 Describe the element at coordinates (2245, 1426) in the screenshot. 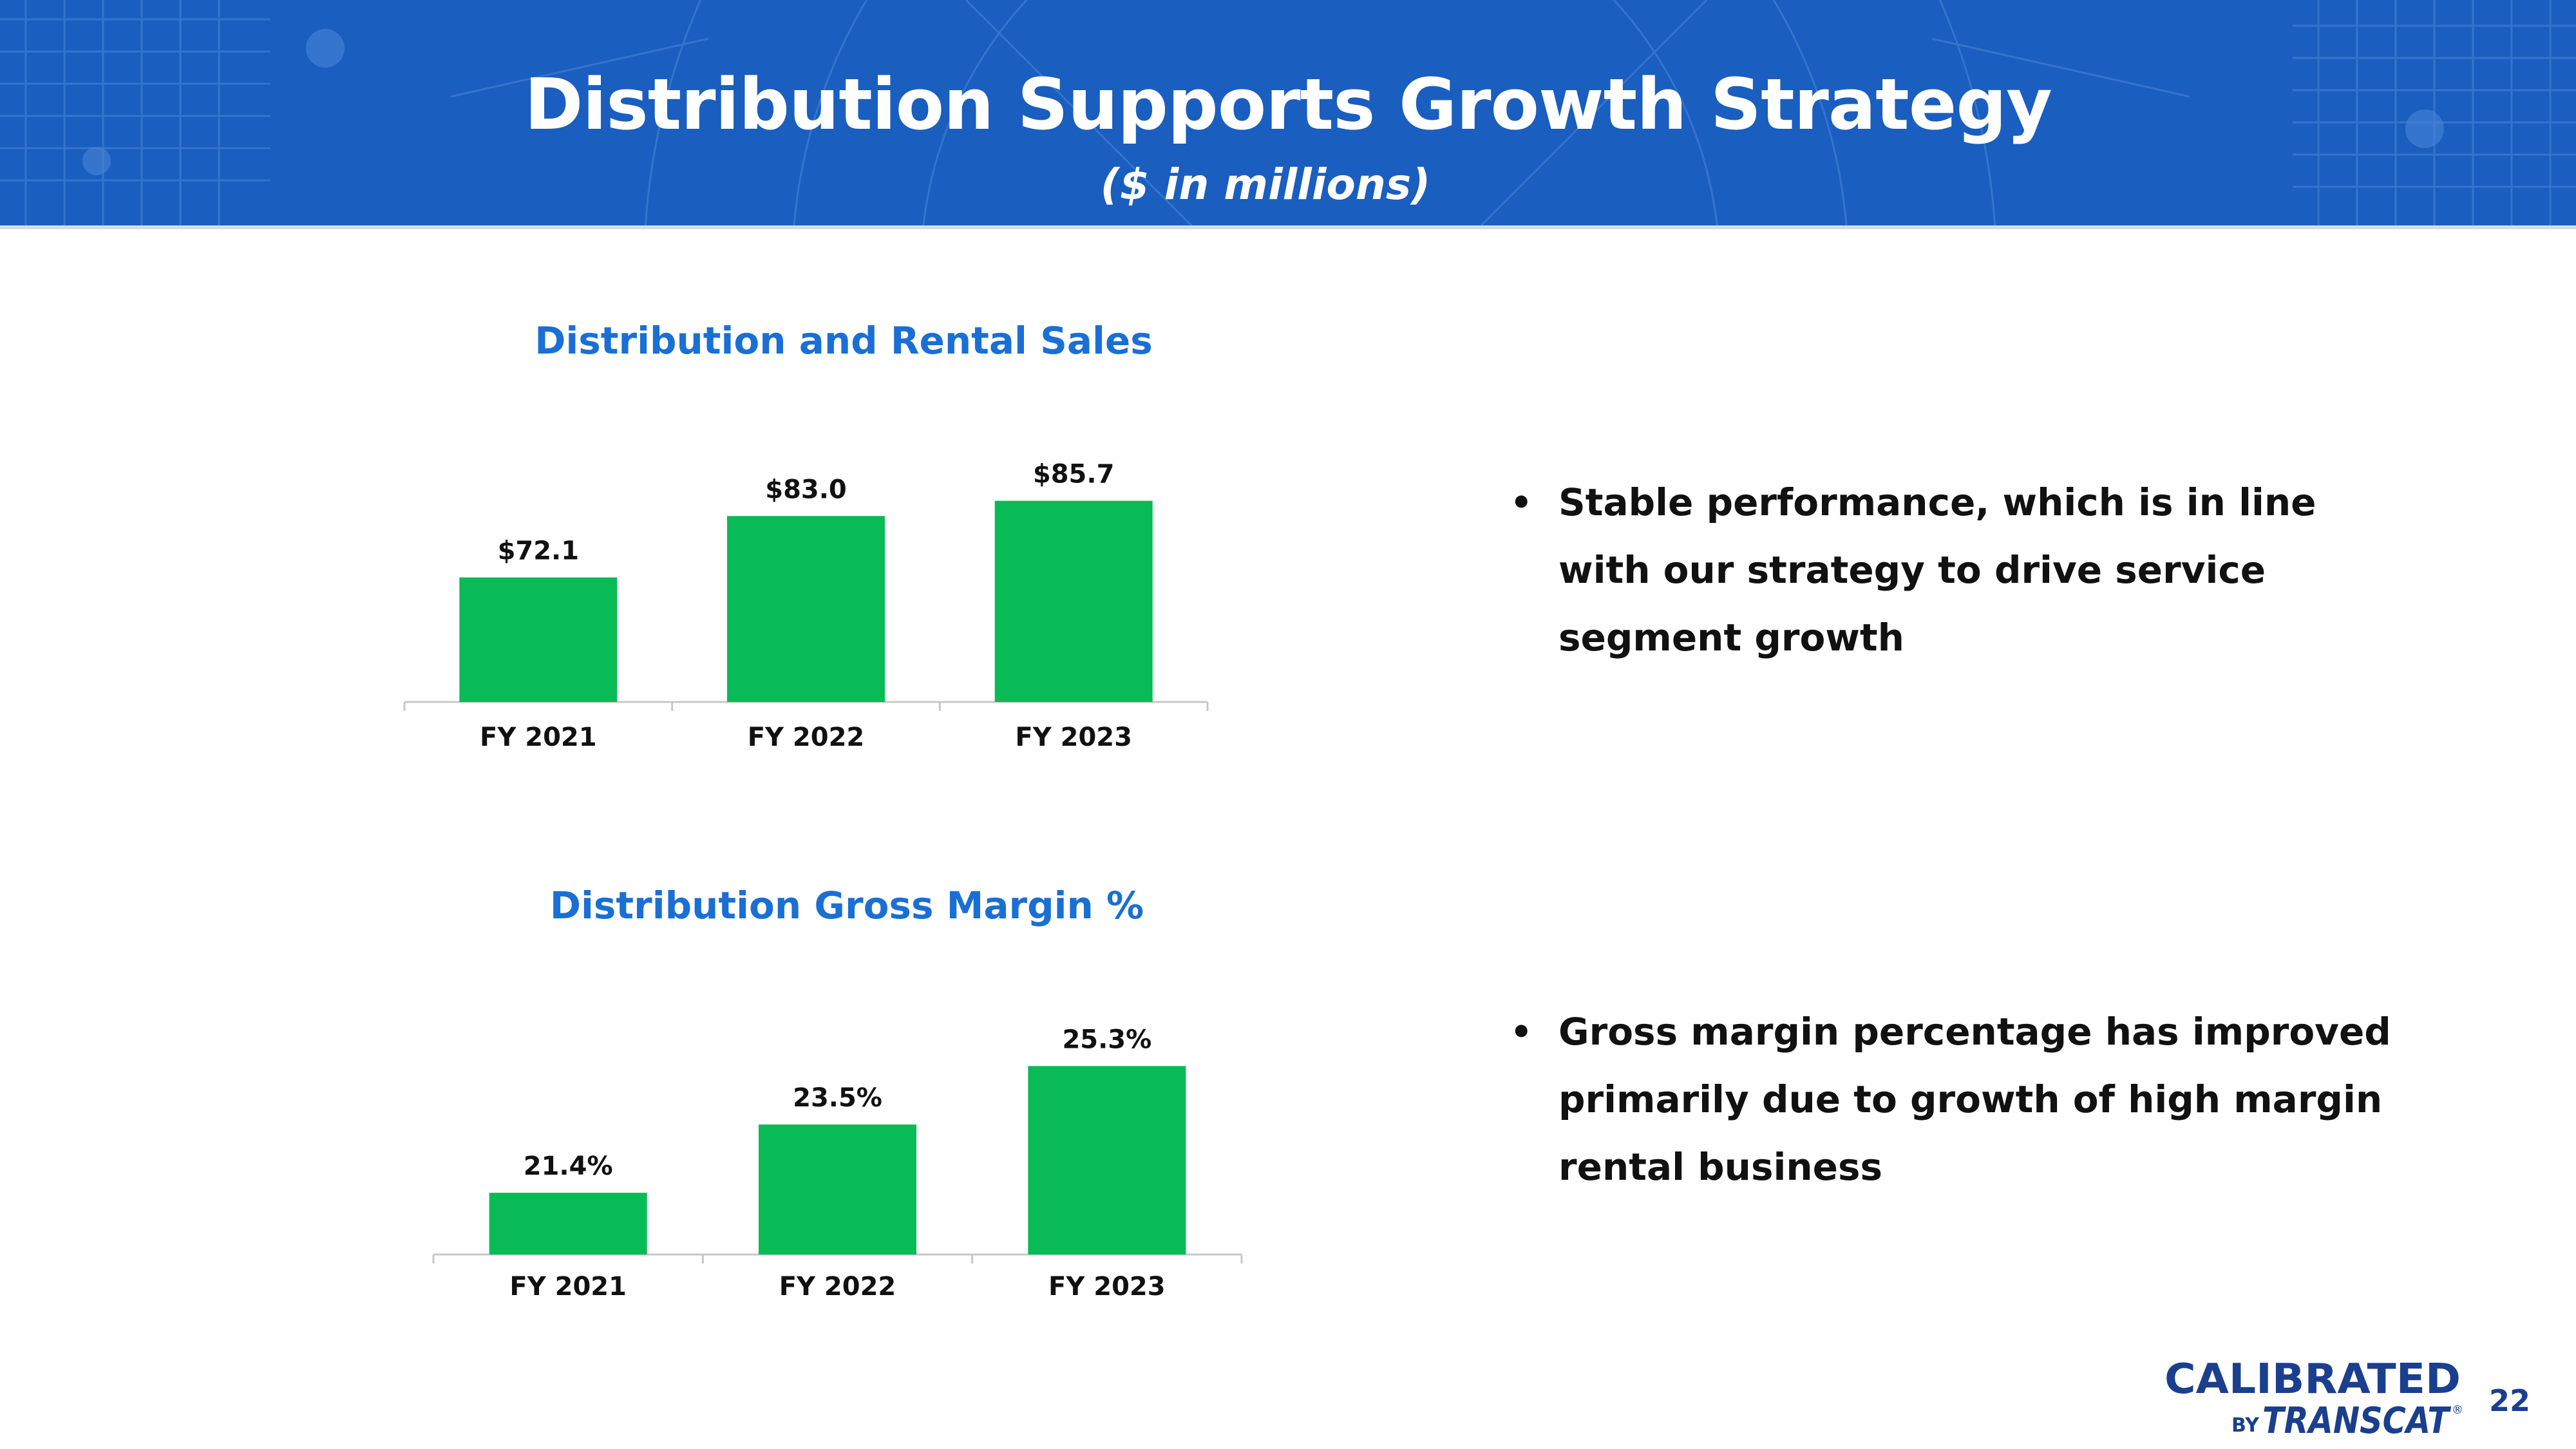

I see `logo-by-text: BY` at that location.